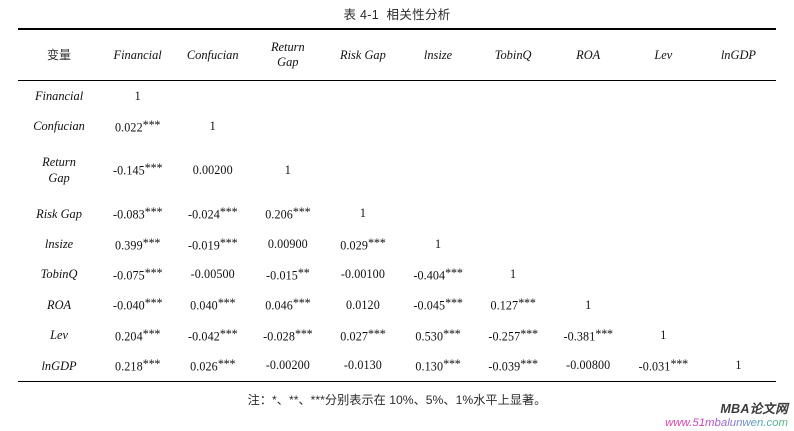  What do you see at coordinates (362, 55) in the screenshot?
I see `column-header-risk-gap: Risk Gap` at bounding box center [362, 55].